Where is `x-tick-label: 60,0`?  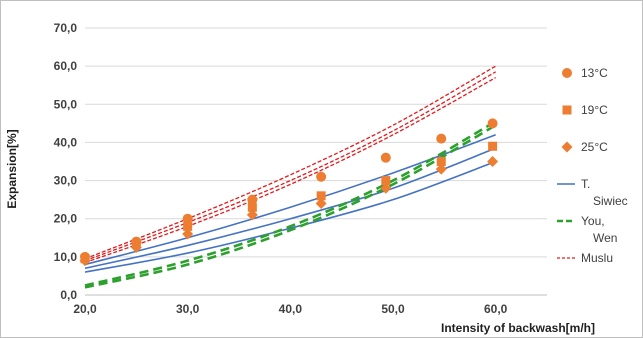 x-tick-label: 60,0 is located at coordinates (496, 309).